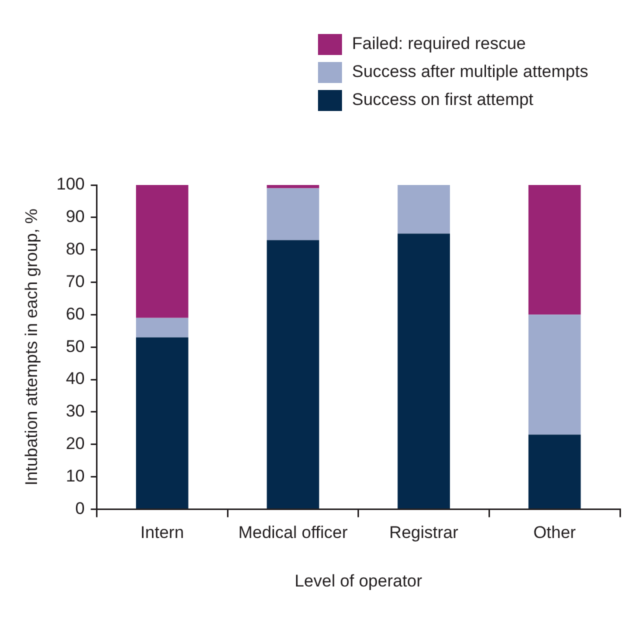 Image resolution: width=638 pixels, height=618 pixels. Describe the element at coordinates (70, 184) in the screenshot. I see `y-tick-label: 100` at that location.